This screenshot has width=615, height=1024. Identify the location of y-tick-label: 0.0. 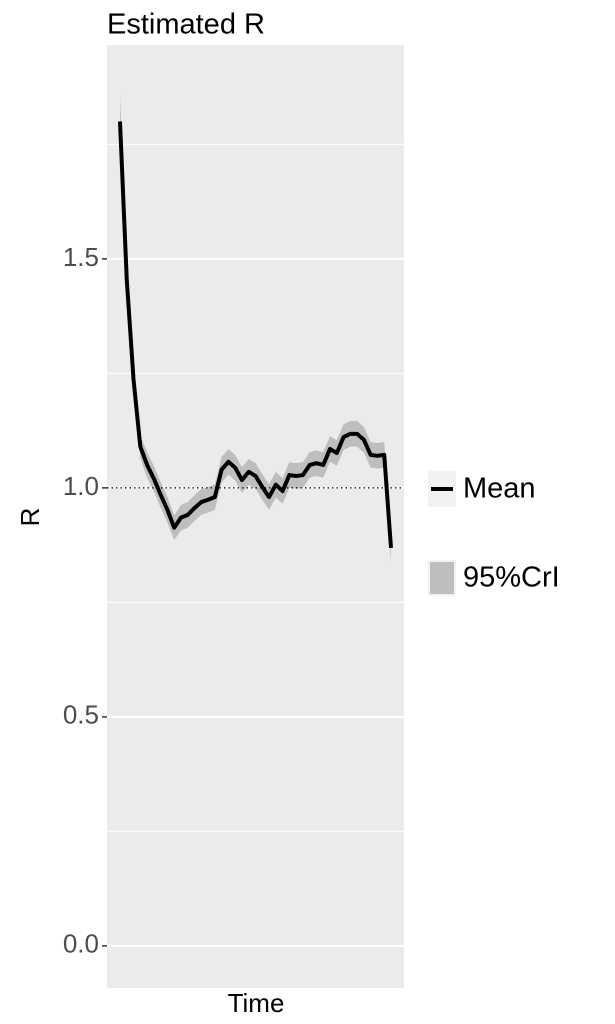
(81, 944).